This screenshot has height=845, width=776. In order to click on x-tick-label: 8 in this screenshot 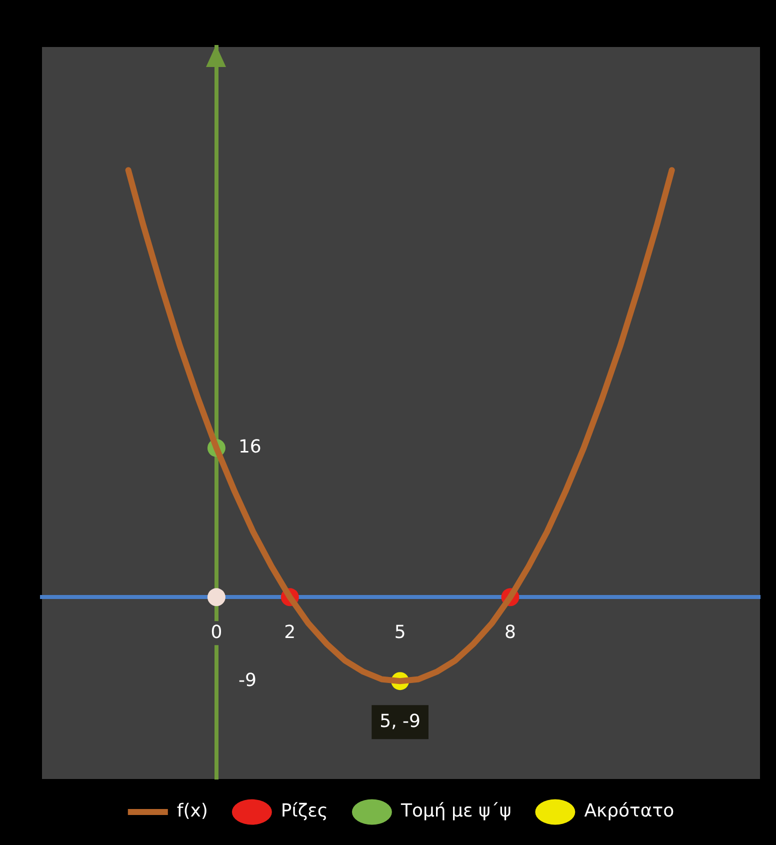, I will do `click(510, 632)`.